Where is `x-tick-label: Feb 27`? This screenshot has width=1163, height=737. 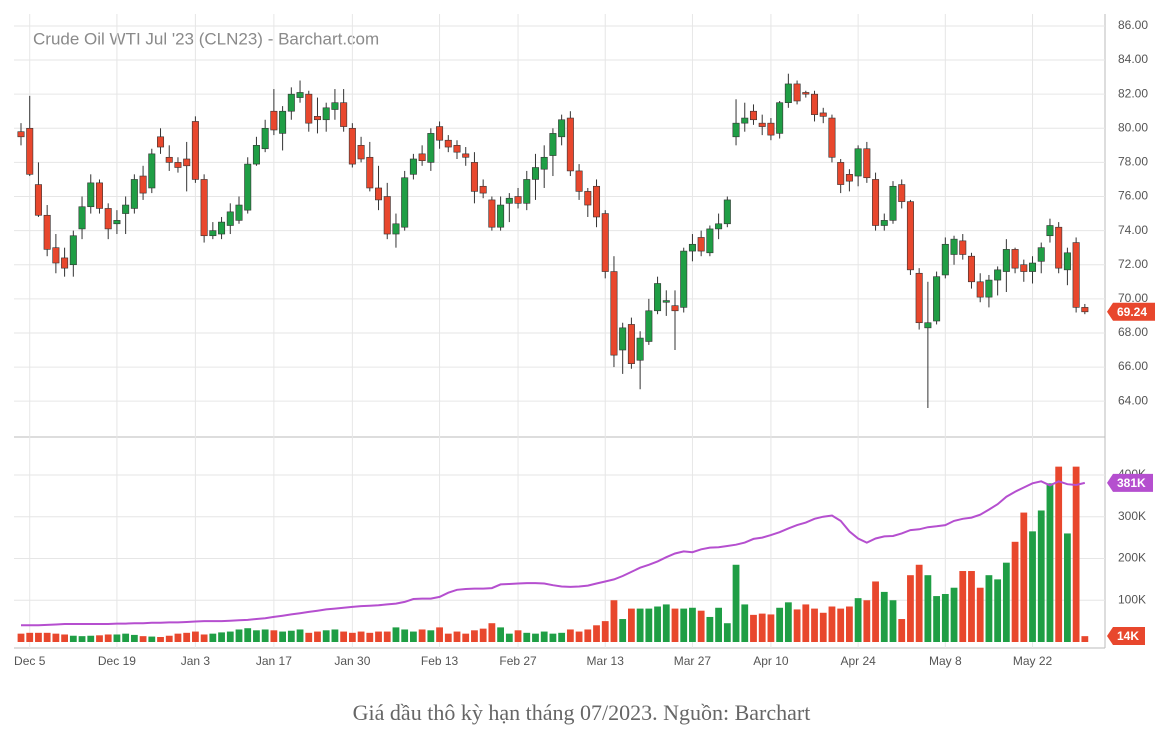
x-tick-label: Feb 27 is located at coordinates (518, 661).